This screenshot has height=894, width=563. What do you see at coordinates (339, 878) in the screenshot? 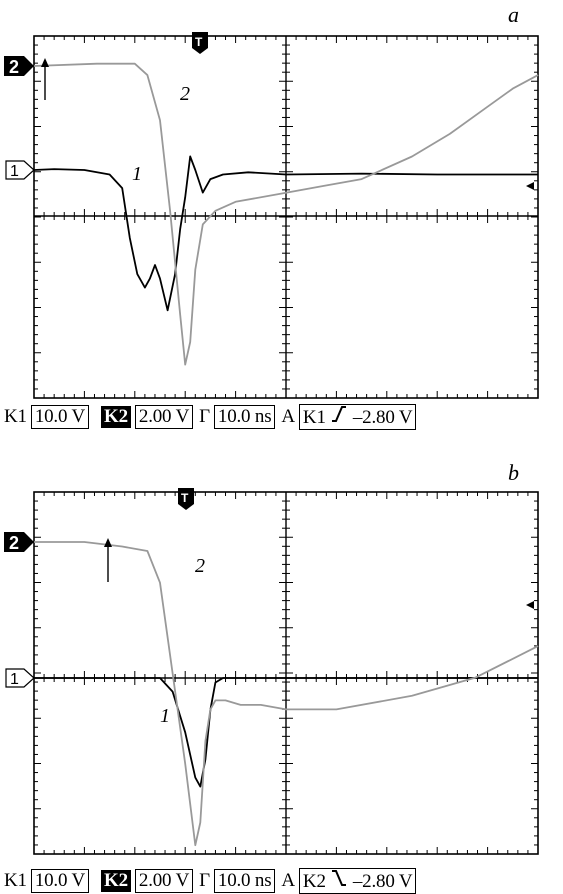
I see `falling-slope-icon` at bounding box center [339, 878].